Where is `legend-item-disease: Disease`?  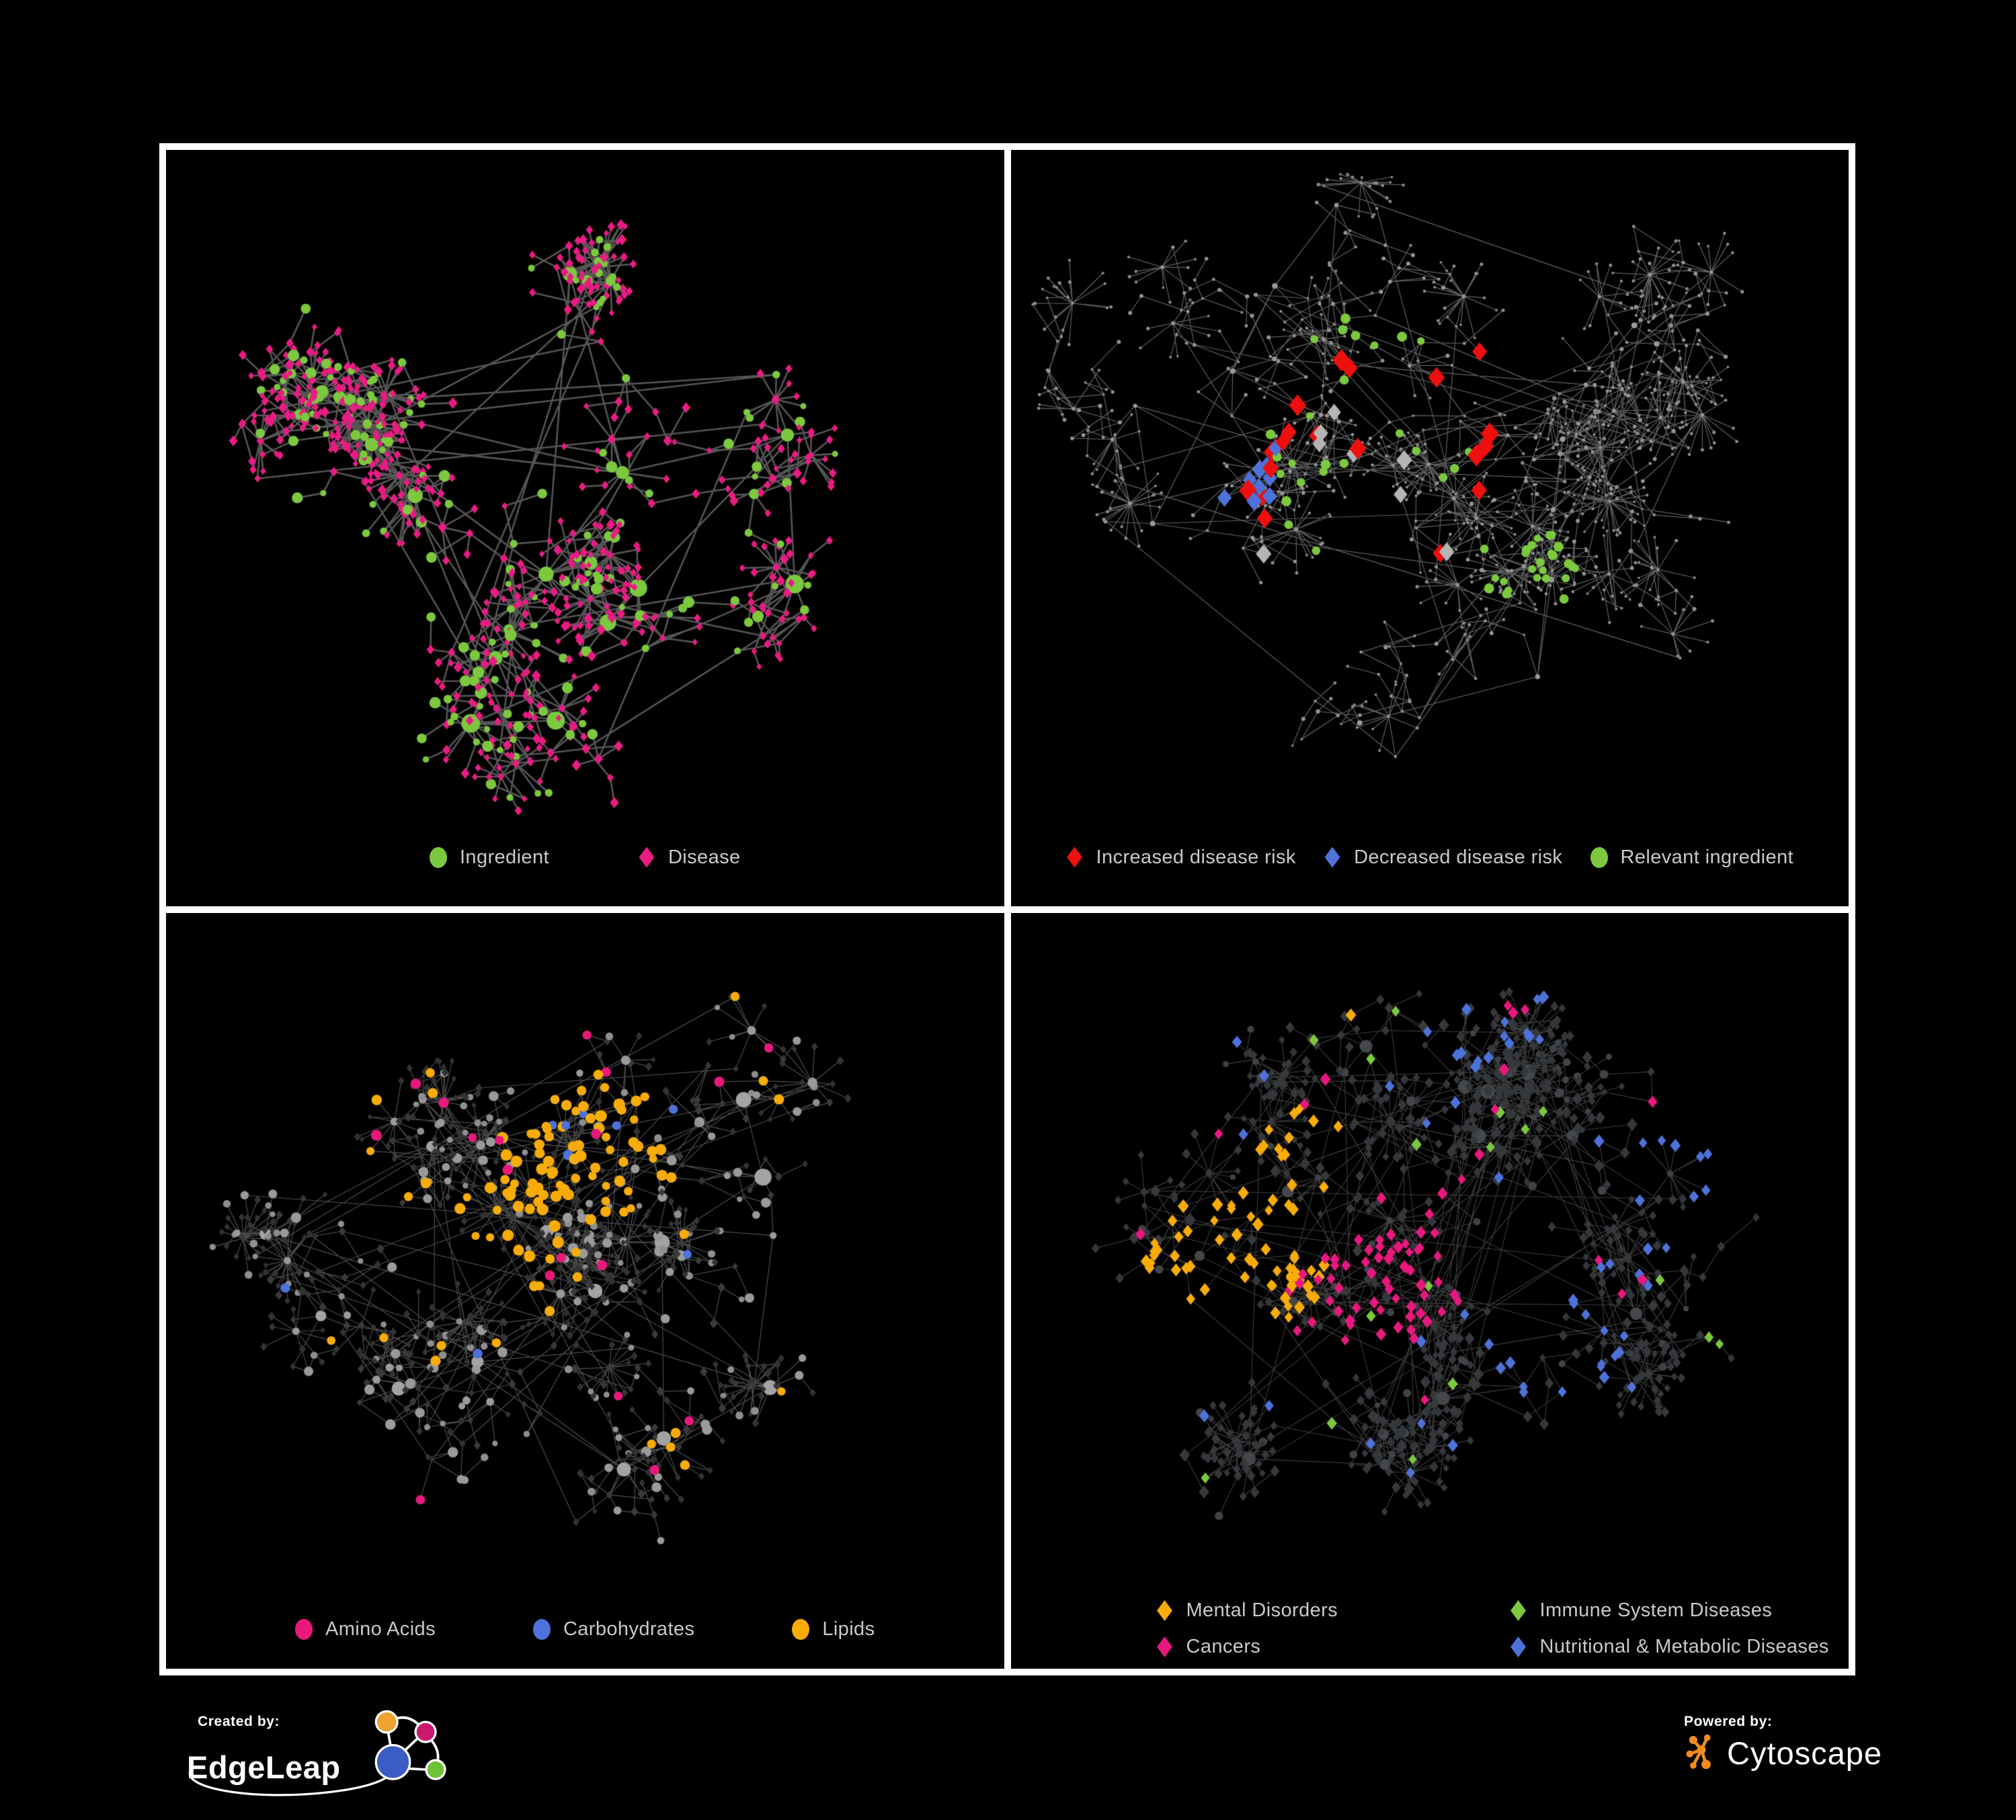
legend-item-disease: Disease is located at coordinates (689, 857).